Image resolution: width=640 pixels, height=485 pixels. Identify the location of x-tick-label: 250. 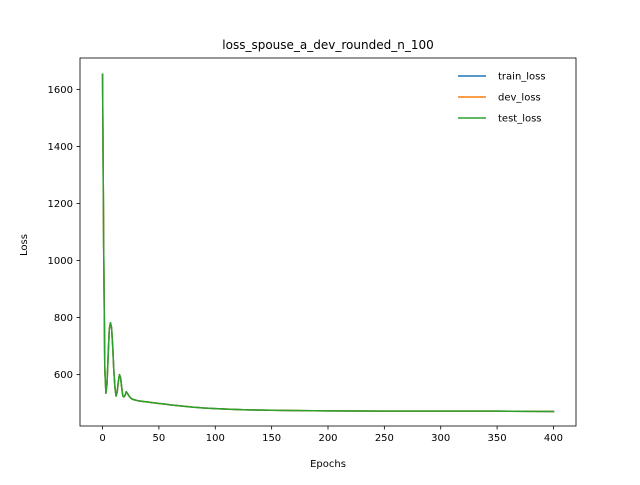
(384, 438).